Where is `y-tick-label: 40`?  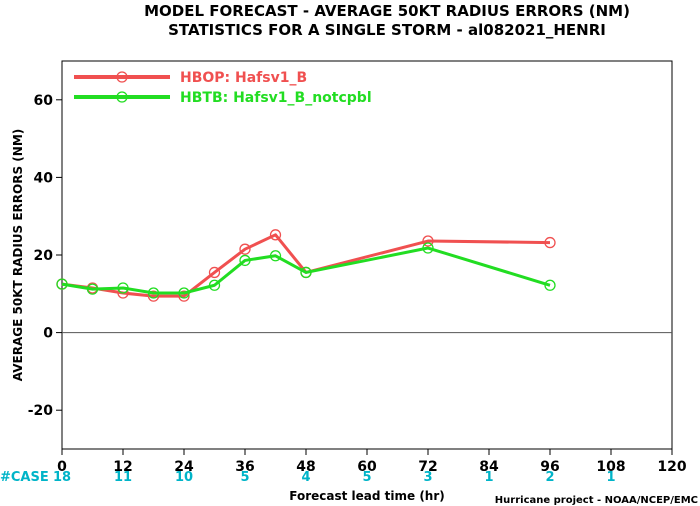
y-tick-label: 40 is located at coordinates (44, 178).